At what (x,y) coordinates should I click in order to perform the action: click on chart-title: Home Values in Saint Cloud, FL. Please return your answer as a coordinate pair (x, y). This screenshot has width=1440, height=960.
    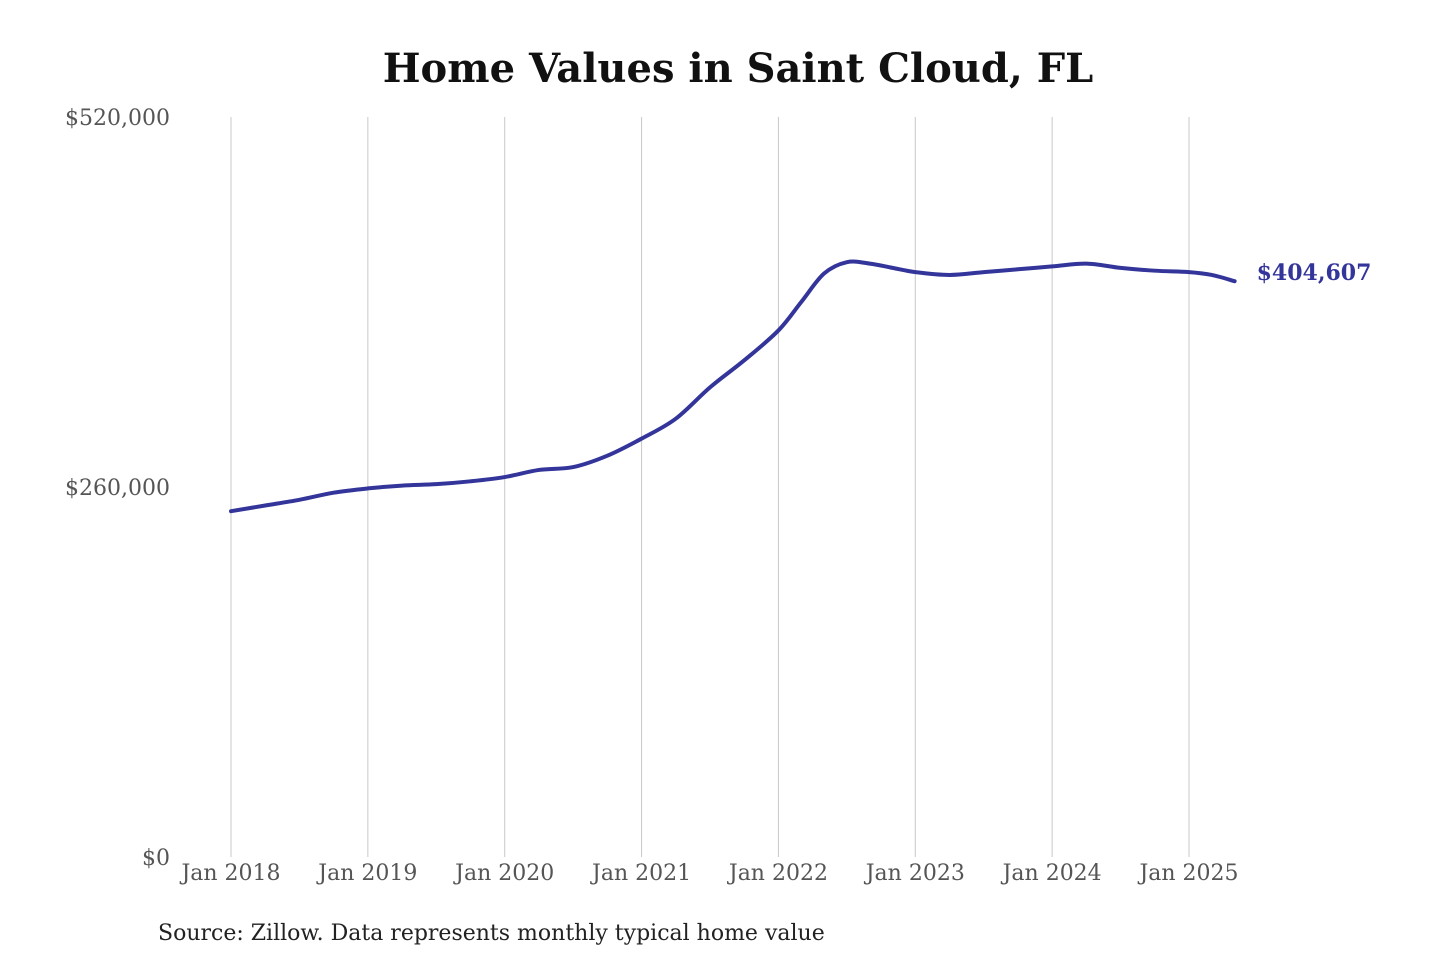
    Looking at the image, I should click on (738, 68).